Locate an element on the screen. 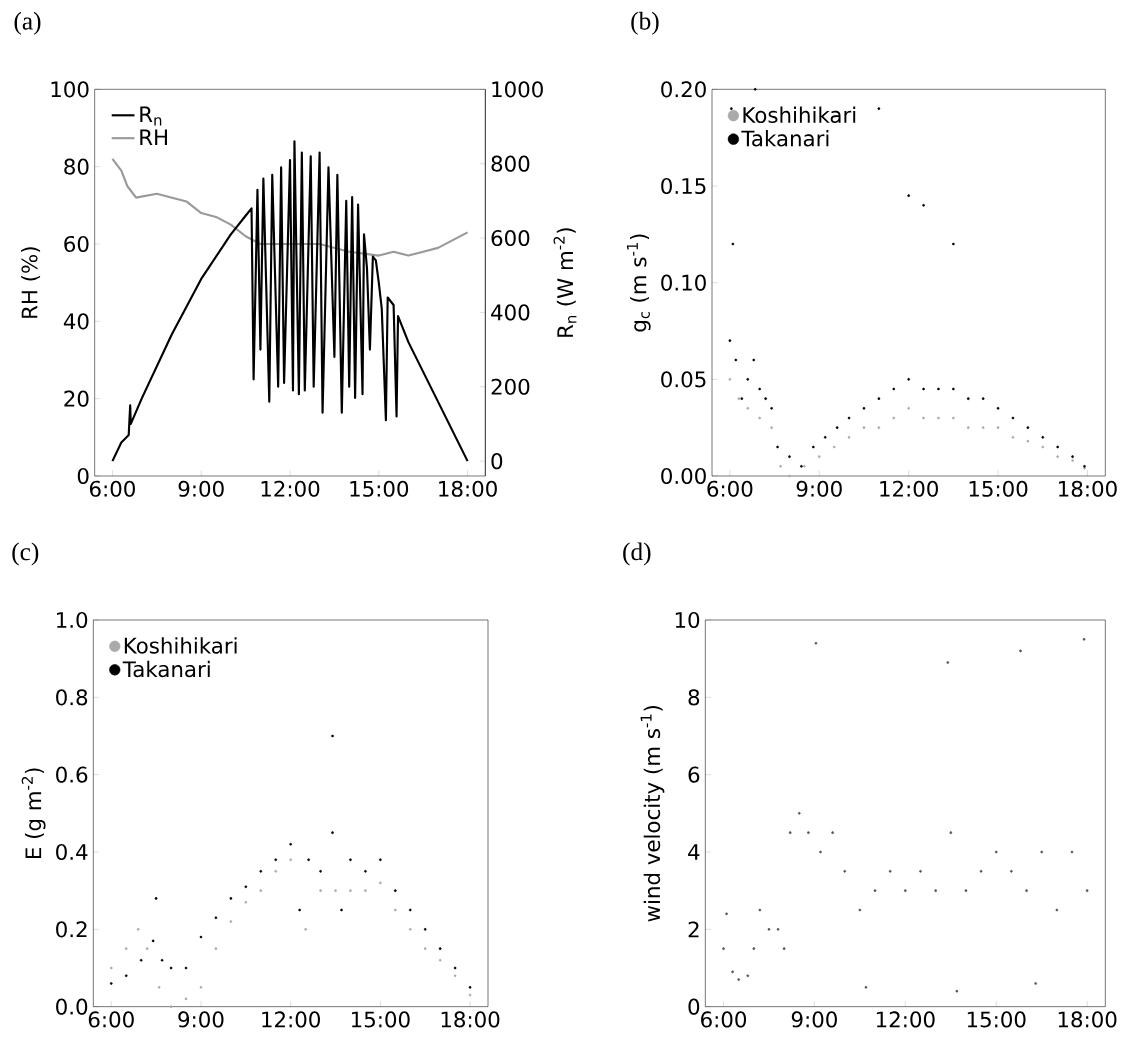 Image resolution: width=1132 pixels, height=1043 pixels. chart-title: (c) is located at coordinates (25, 554).